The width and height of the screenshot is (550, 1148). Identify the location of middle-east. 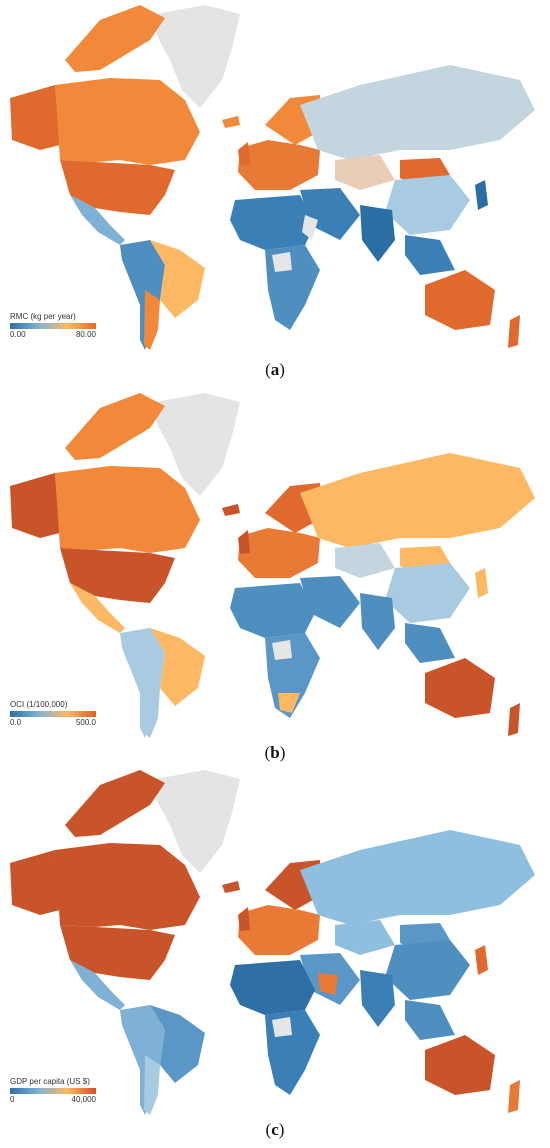
(330, 602).